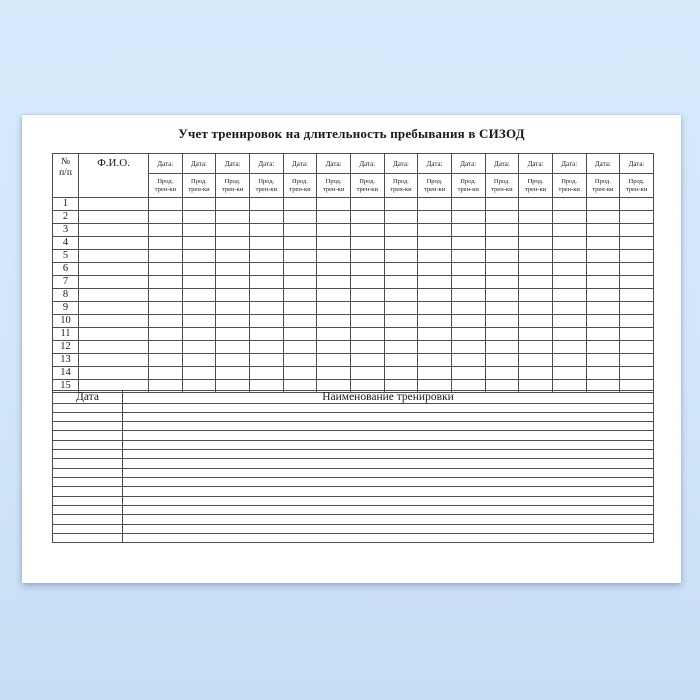  What do you see at coordinates (353, 204) in the screenshot?
I see `training-row: 1` at bounding box center [353, 204].